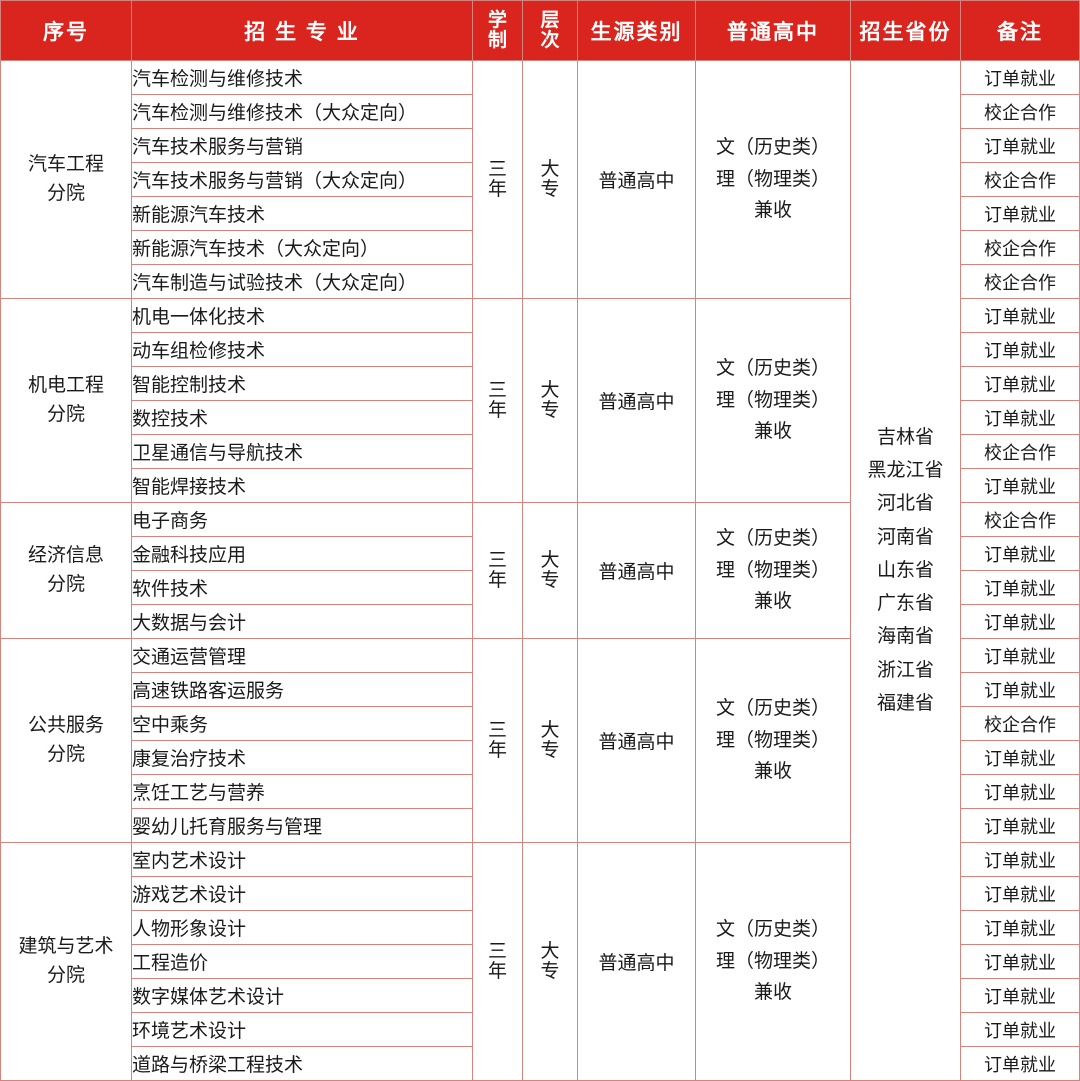 This screenshot has width=1080, height=1081. I want to click on table-row: 智能焊接技术 订单就业, so click(540, 485).